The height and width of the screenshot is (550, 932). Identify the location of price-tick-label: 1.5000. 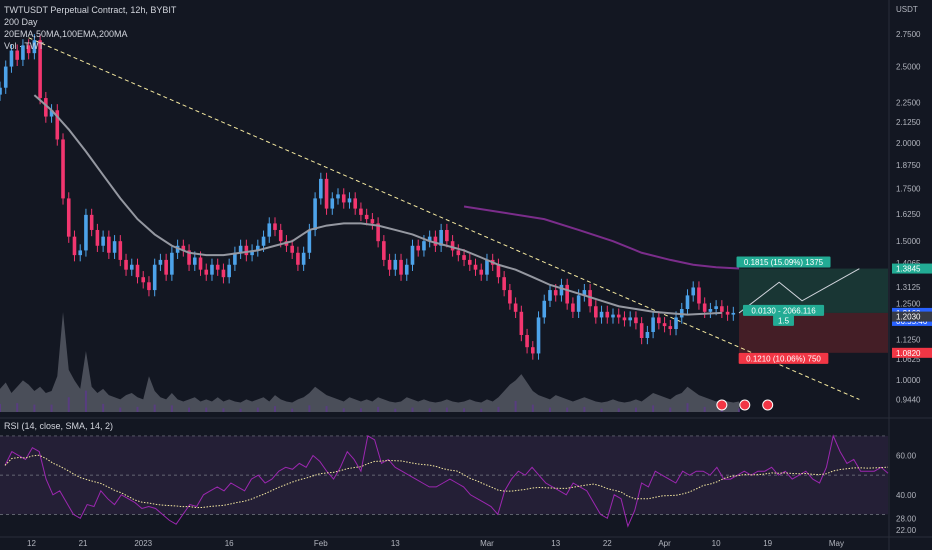
(908, 241).